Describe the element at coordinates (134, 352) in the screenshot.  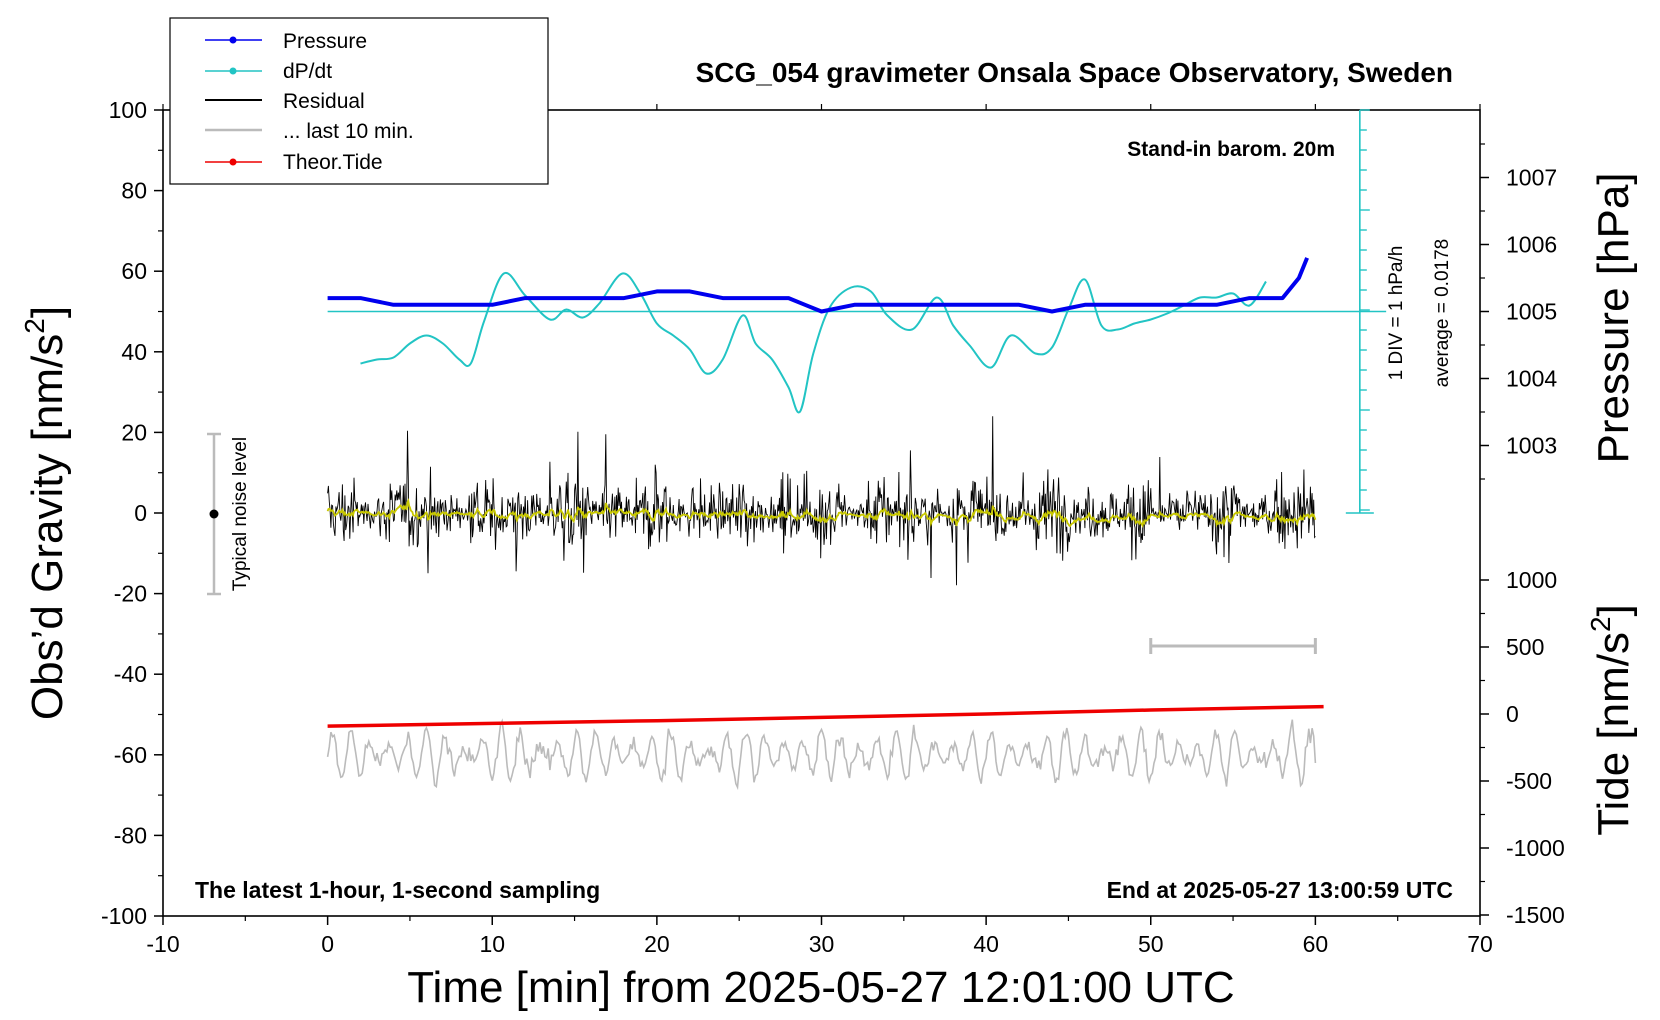
I see `y-tick-label: 40` at that location.